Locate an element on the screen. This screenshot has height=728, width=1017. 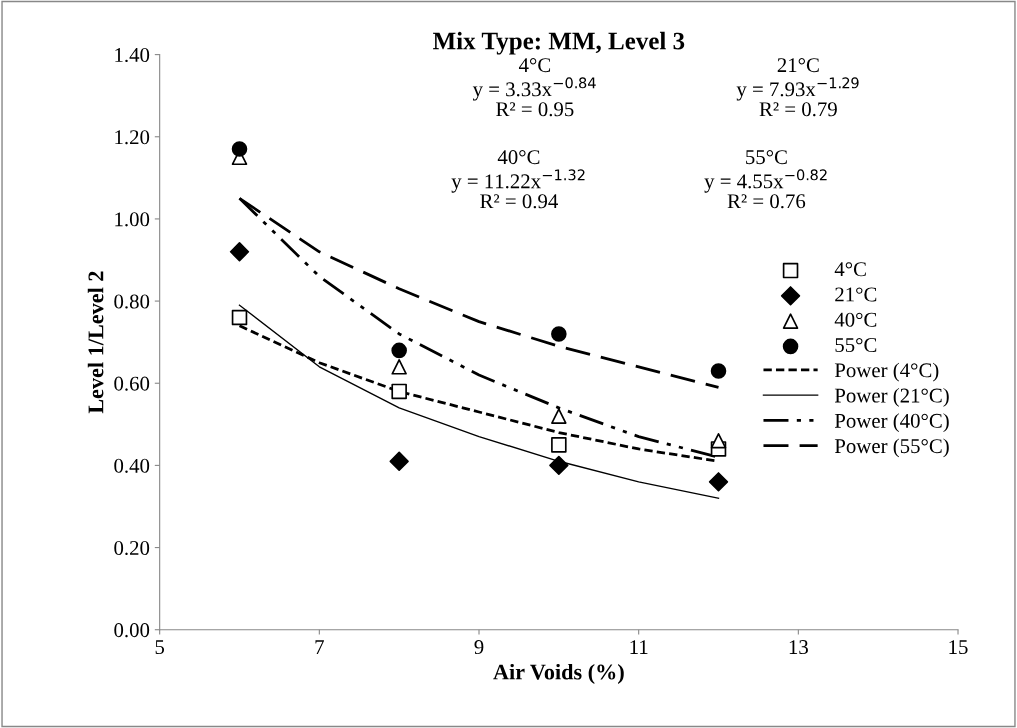
y-tick-label: 0.20 is located at coordinates (132, 548).